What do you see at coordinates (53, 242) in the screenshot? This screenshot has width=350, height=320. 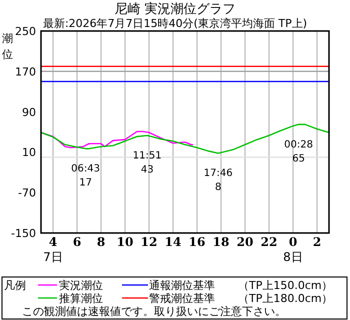 I see `x-tick-label: 4` at bounding box center [53, 242].